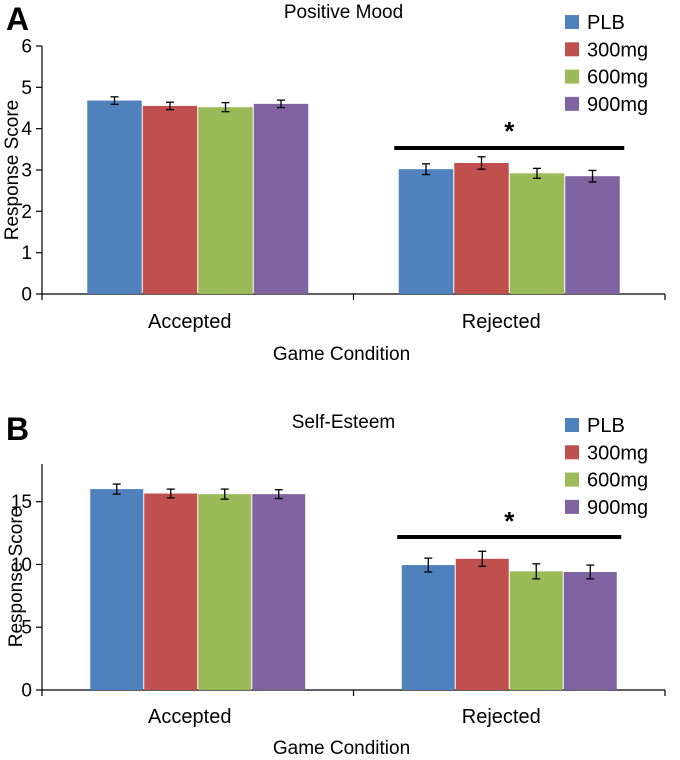 Image resolution: width=680 pixels, height=760 pixels. Describe the element at coordinates (343, 12) in the screenshot. I see `chart-title: Positive Mood` at that location.